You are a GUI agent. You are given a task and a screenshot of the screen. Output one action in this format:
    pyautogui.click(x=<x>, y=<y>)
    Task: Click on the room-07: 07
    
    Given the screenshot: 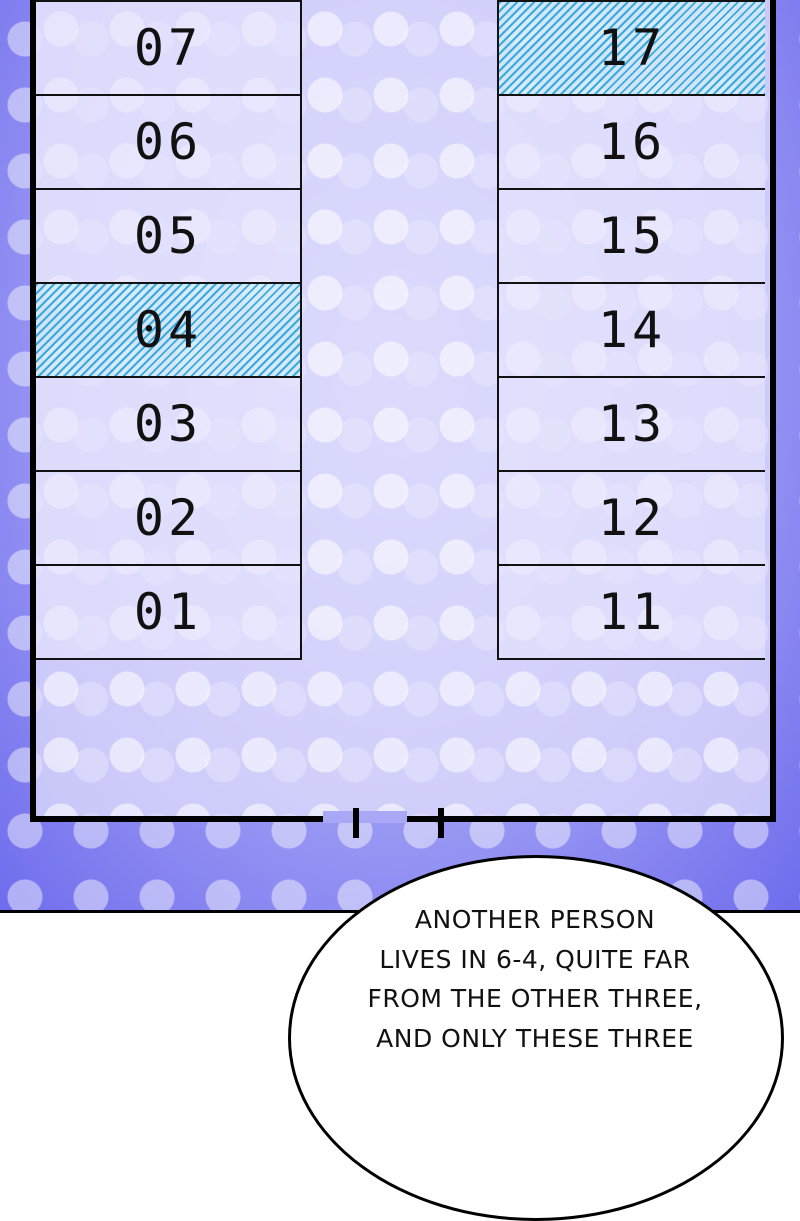 What is the action you would take?
    pyautogui.click(x=169, y=48)
    